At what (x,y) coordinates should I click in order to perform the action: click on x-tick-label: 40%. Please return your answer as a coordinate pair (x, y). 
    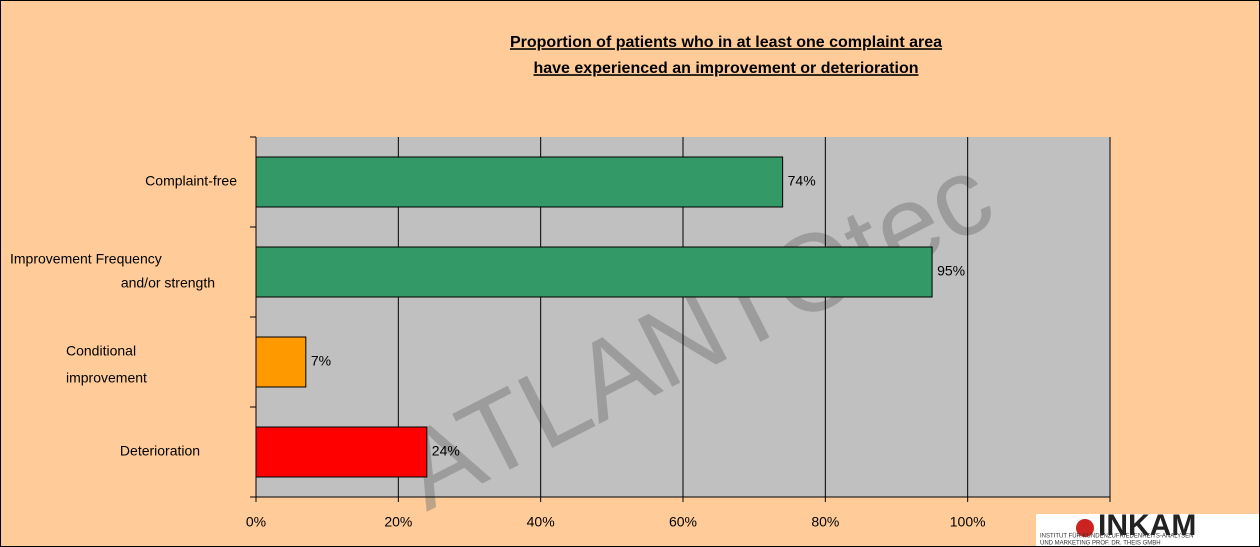
    Looking at the image, I should click on (541, 522).